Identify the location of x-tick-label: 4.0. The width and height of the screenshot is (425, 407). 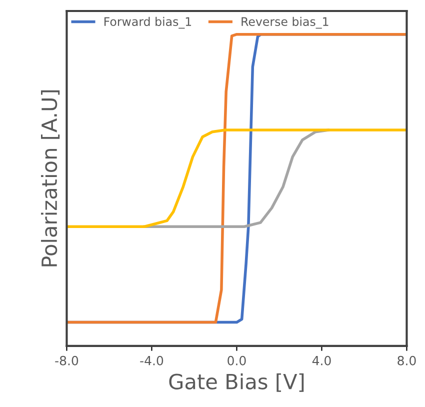
(321, 361).